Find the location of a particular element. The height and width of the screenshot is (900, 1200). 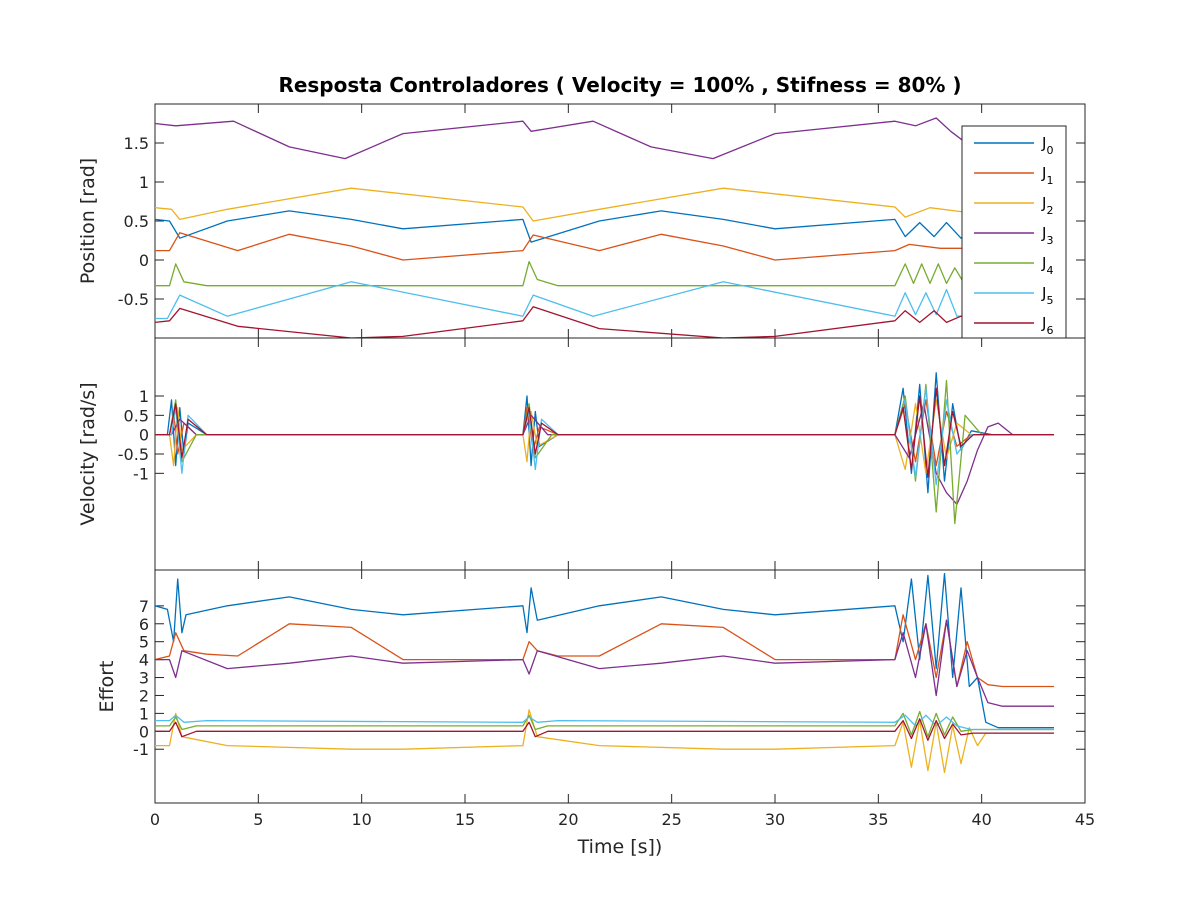

legend-label: J5 is located at coordinates (1047, 295).